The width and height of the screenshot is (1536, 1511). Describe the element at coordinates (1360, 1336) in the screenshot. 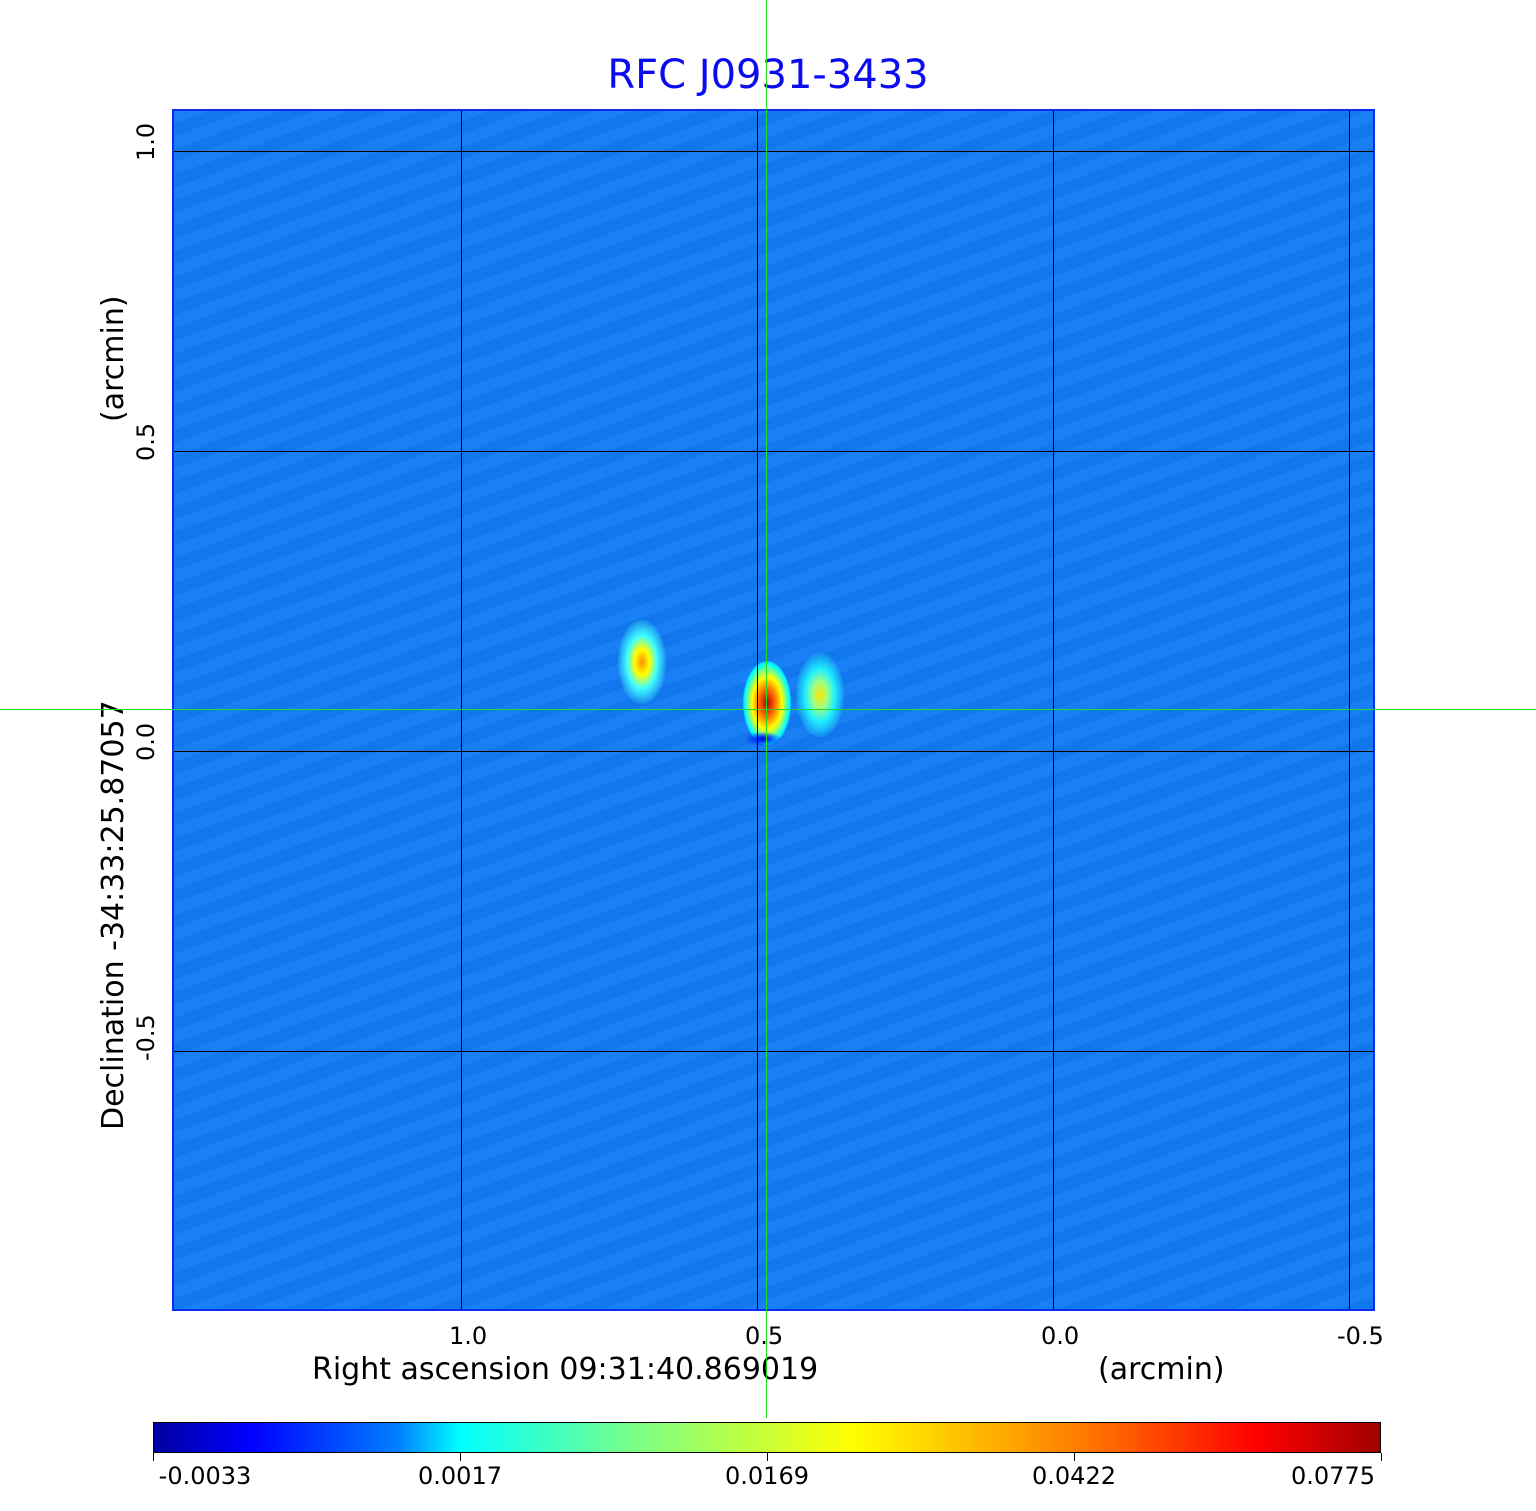

I see `x-tick-label: -0.5` at that location.